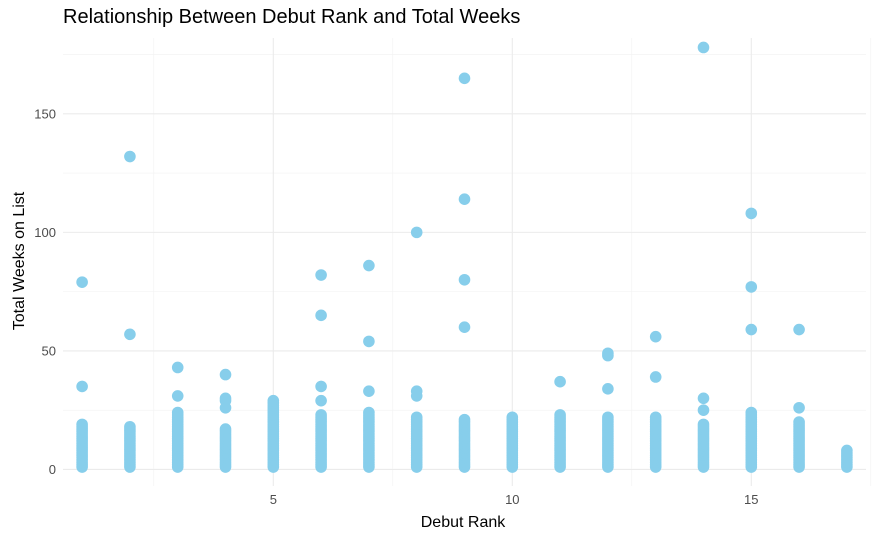 The width and height of the screenshot is (875, 540). Describe the element at coordinates (19, 260) in the screenshot. I see `y-axis-label: Total Weeks on List` at that location.